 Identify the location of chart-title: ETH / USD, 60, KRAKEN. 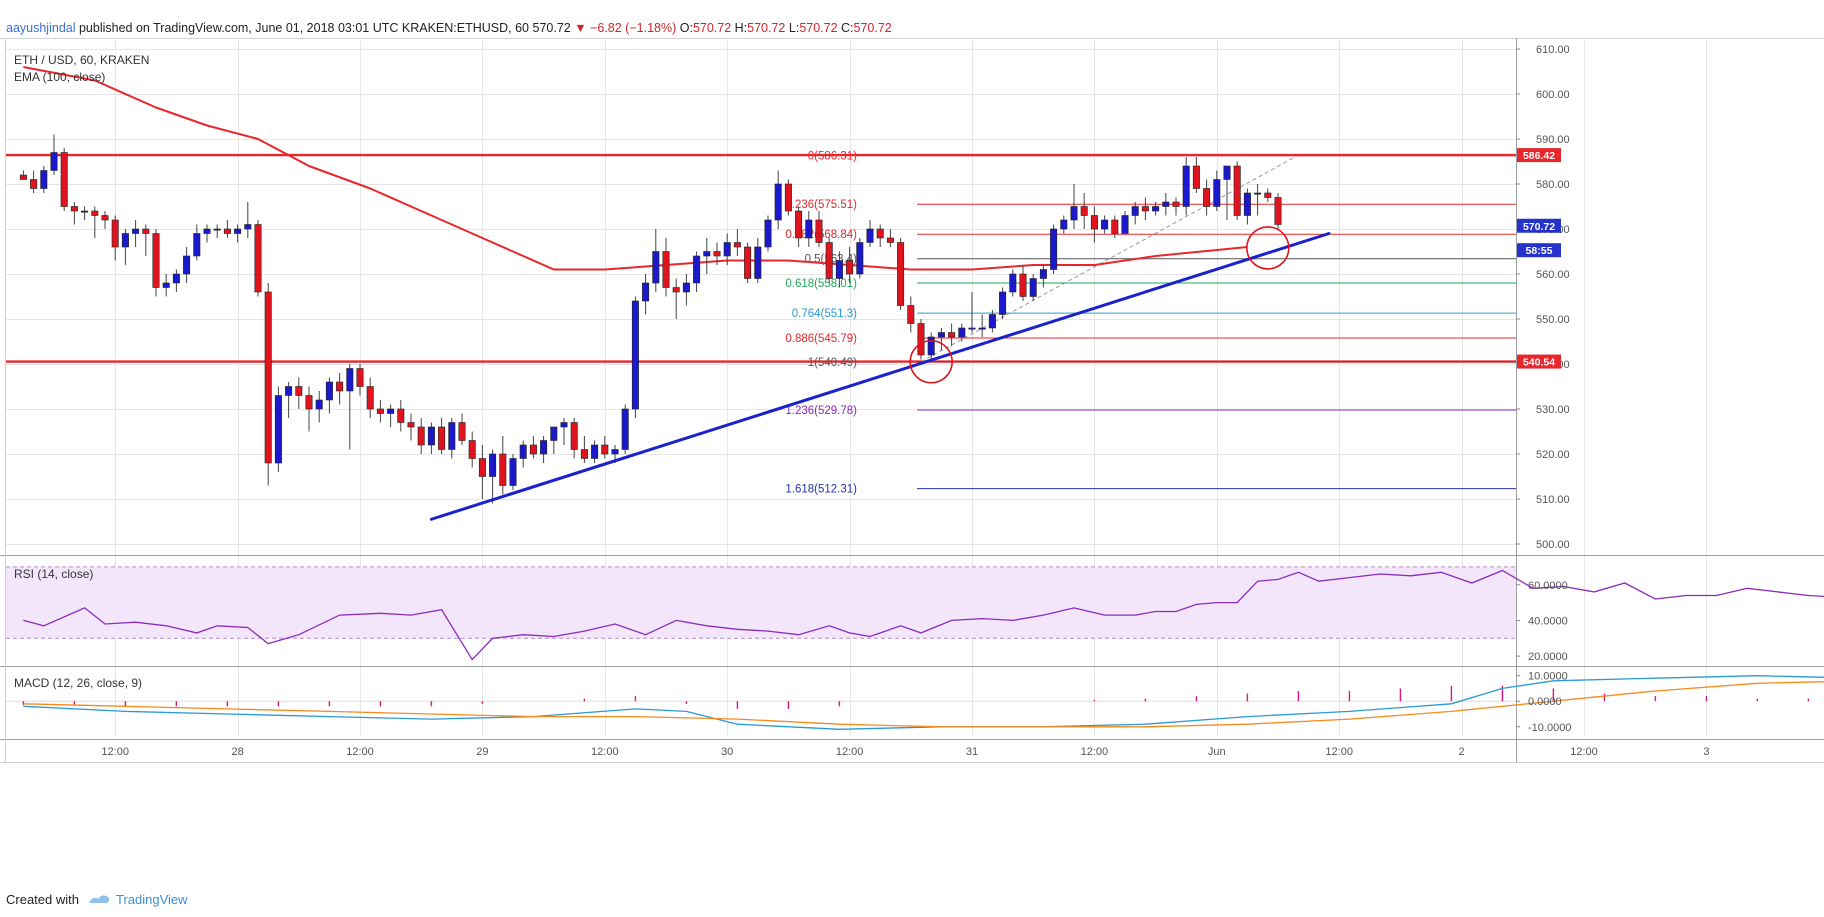
(81, 60).